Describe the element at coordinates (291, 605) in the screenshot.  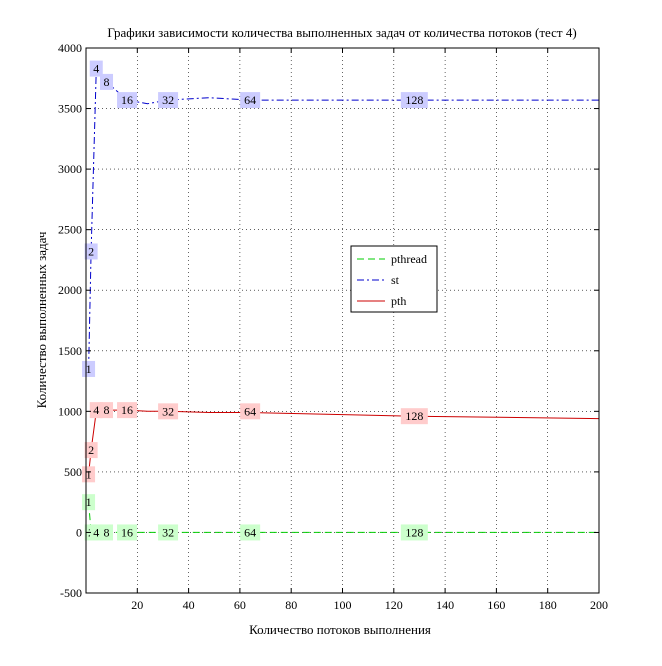
I see `x-tick-label: 80` at that location.